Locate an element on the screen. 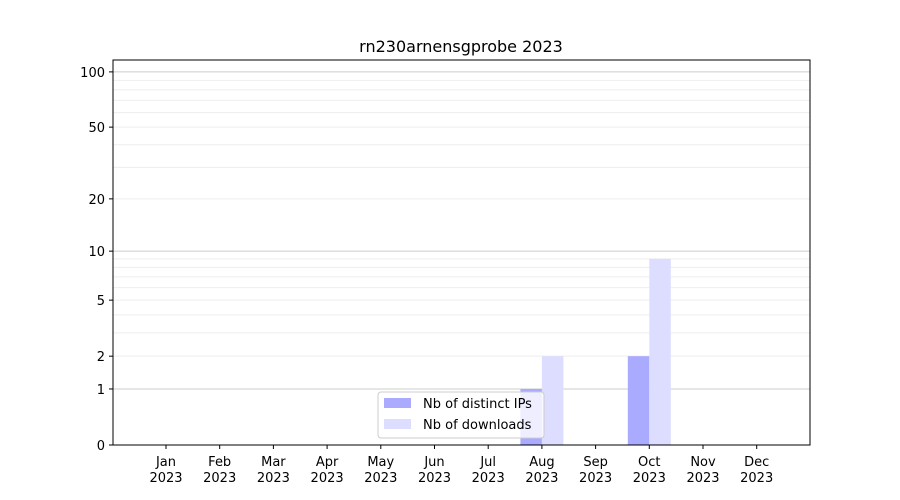 The width and height of the screenshot is (900, 500). x-tick-label: Nov is located at coordinates (703, 462).